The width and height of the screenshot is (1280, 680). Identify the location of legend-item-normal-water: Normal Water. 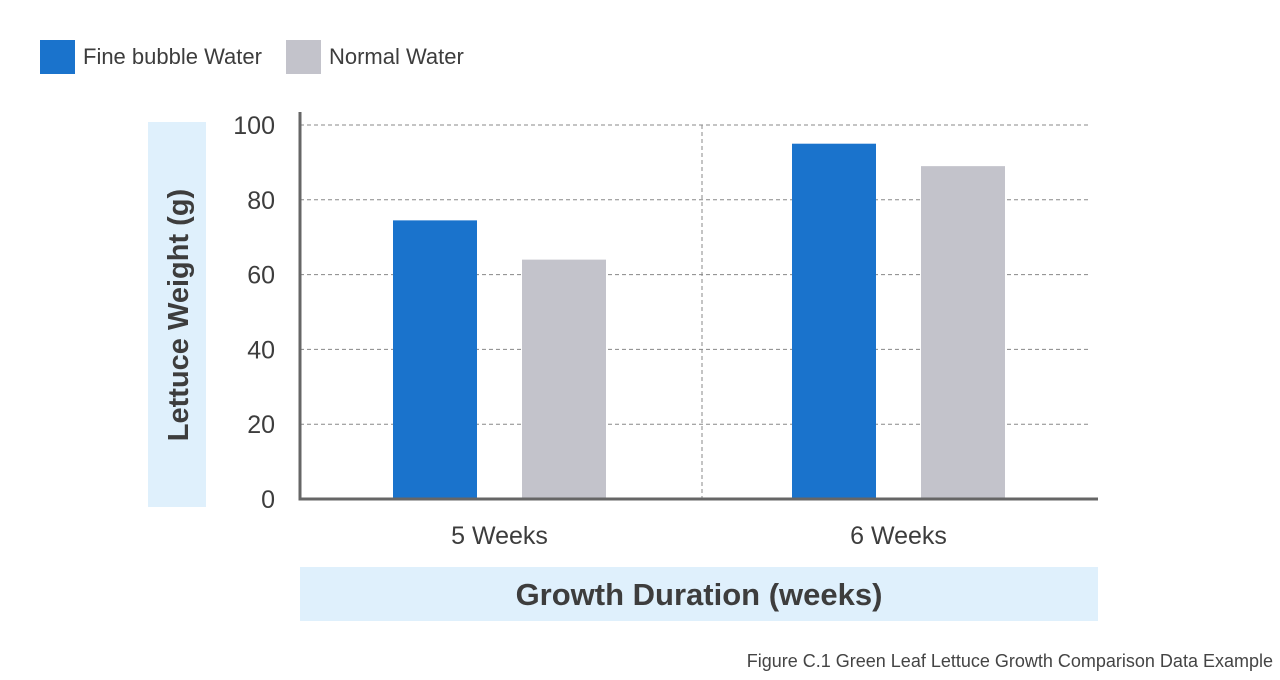
(374, 57).